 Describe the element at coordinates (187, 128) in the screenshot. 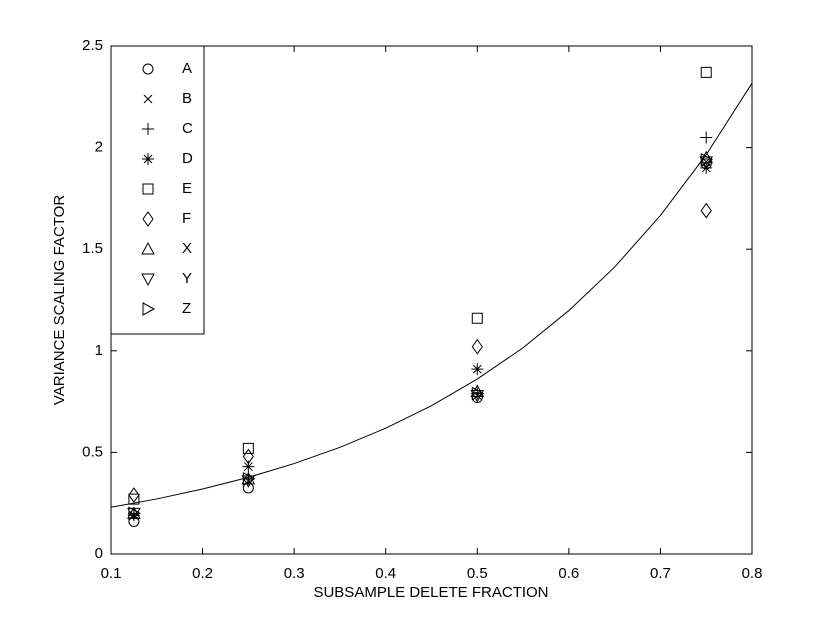

I see `legend-label: C` at that location.